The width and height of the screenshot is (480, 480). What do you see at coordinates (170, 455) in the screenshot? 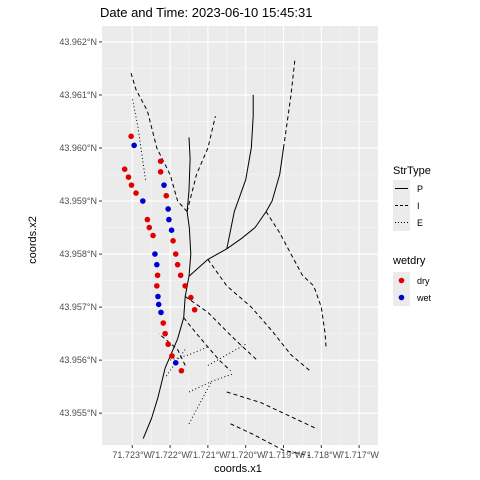
I see `x-tick-label: 71.722°W` at bounding box center [170, 455].